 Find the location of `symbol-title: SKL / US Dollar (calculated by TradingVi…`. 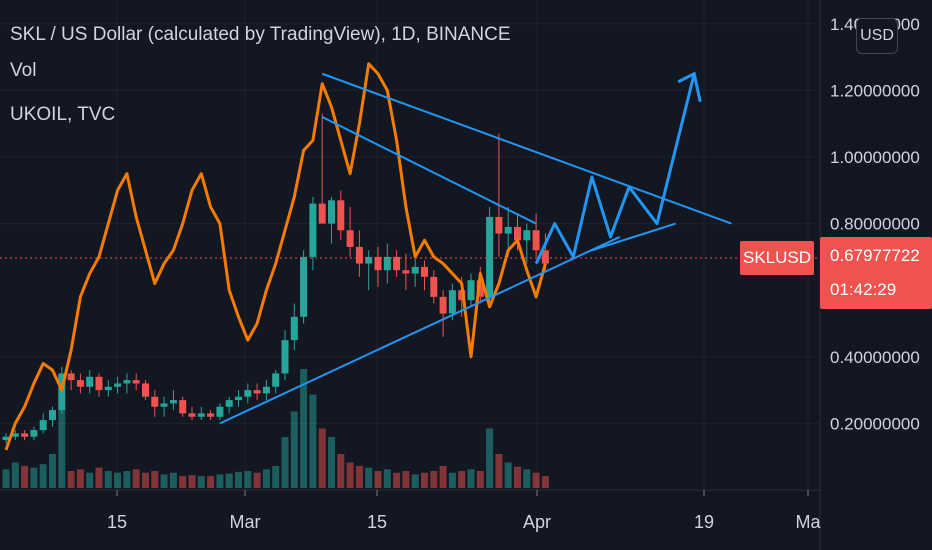

symbol-title: SKL / US Dollar (calculated by TradingVi… is located at coordinates (260, 34).